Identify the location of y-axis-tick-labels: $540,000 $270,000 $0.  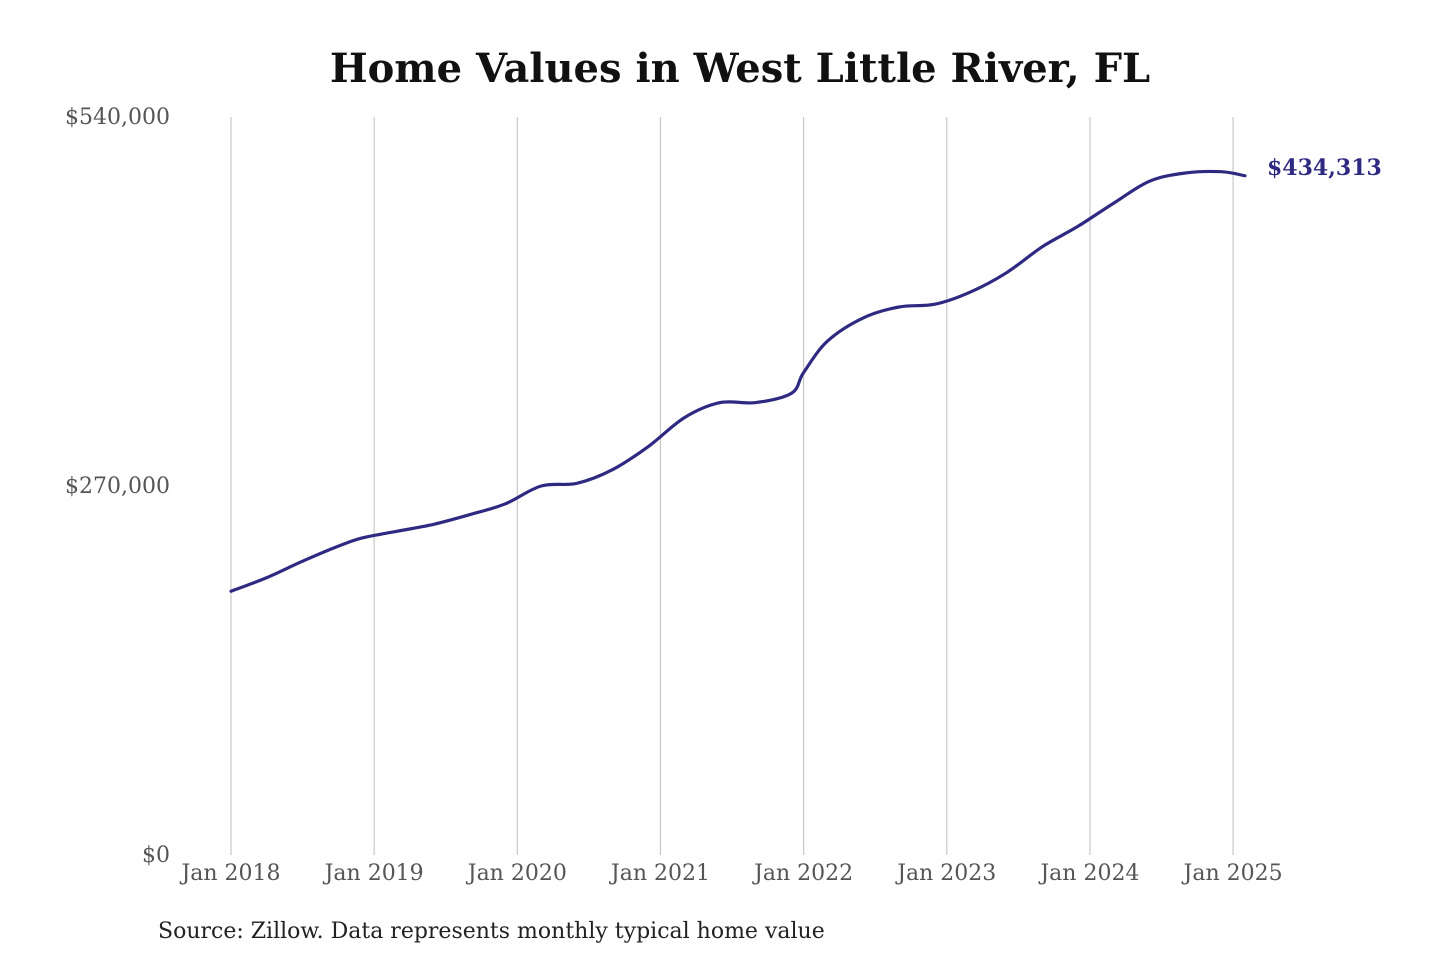
(117, 486).